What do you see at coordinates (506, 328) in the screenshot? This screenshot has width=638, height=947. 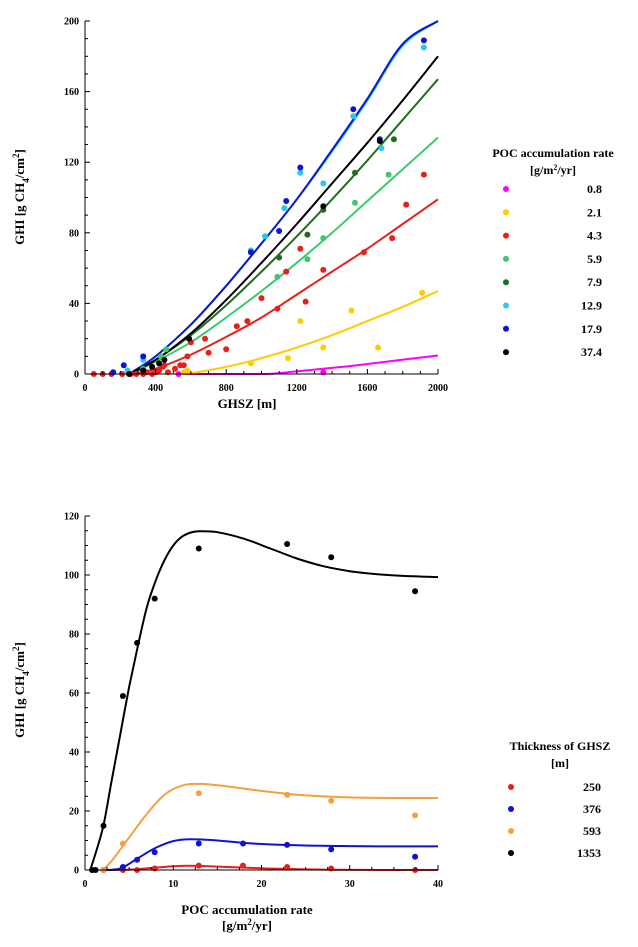 I see `legend-marker-17.9` at bounding box center [506, 328].